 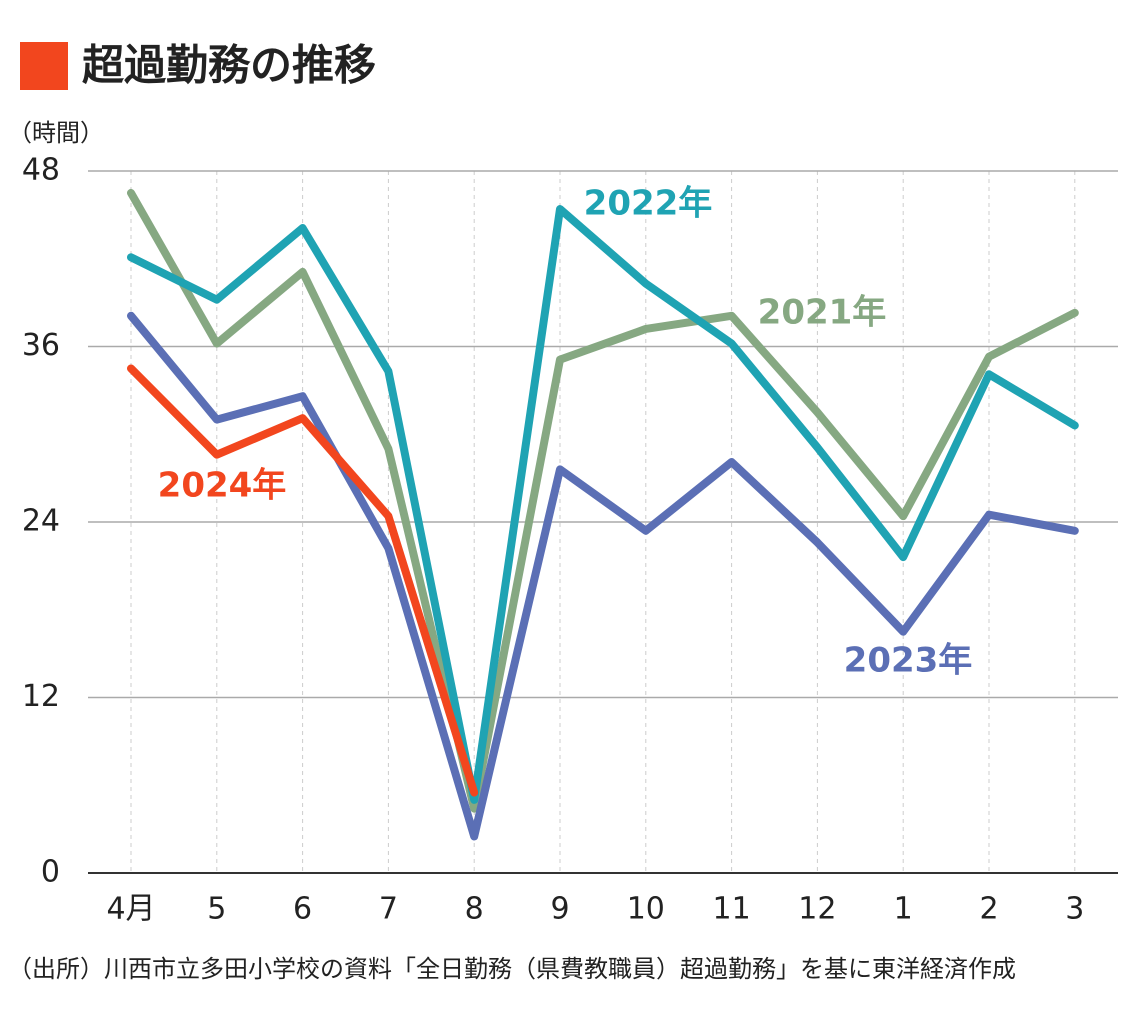 What do you see at coordinates (44, 66) in the screenshot?
I see `title-marker` at bounding box center [44, 66].